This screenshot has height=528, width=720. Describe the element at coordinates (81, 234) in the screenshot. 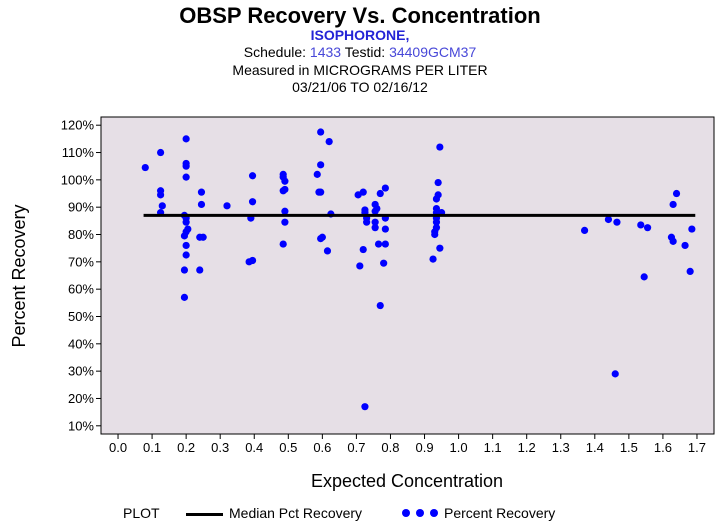

I see `y-tick-label: 80%` at that location.